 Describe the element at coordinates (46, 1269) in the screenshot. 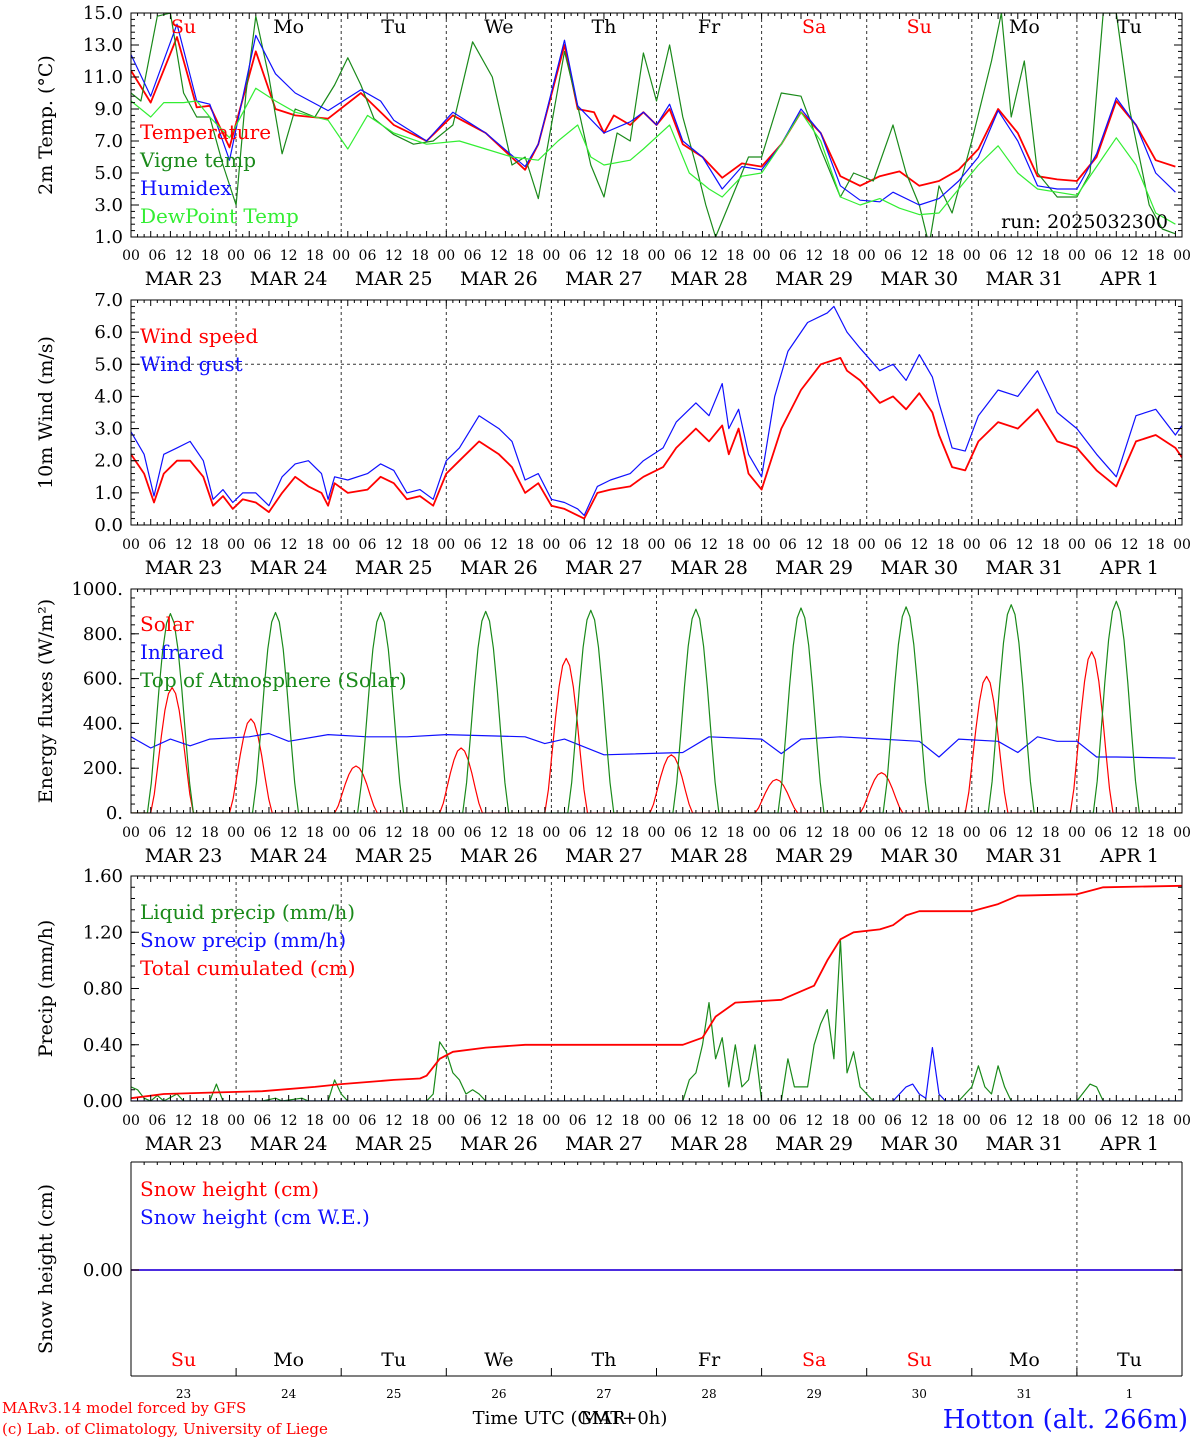

I see `y-axis-label-4: Snow height (cm)` at that location.